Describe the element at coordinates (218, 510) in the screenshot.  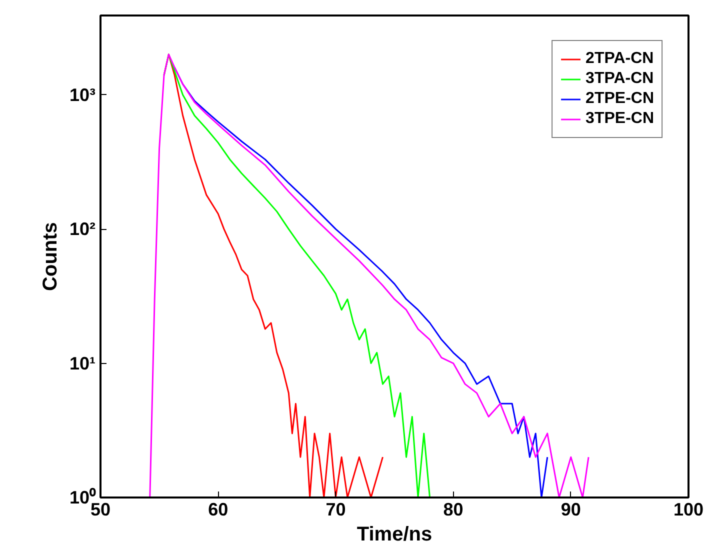
I see `x-tick-label: 60` at that location.